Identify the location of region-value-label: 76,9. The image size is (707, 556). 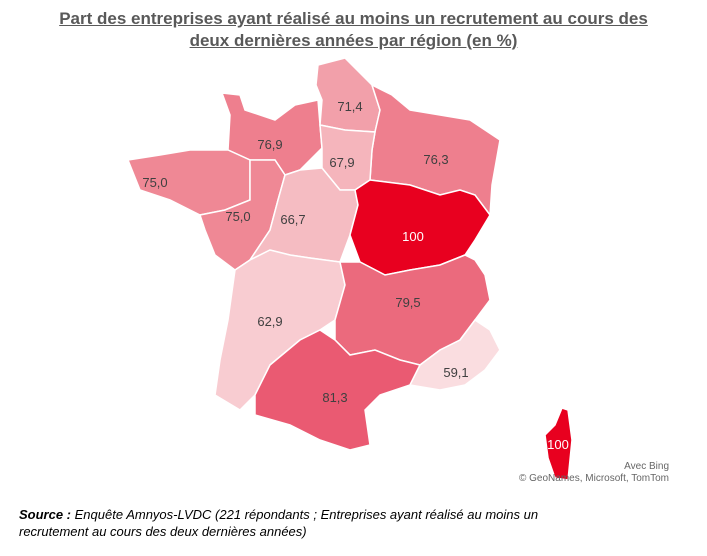
(269, 144).